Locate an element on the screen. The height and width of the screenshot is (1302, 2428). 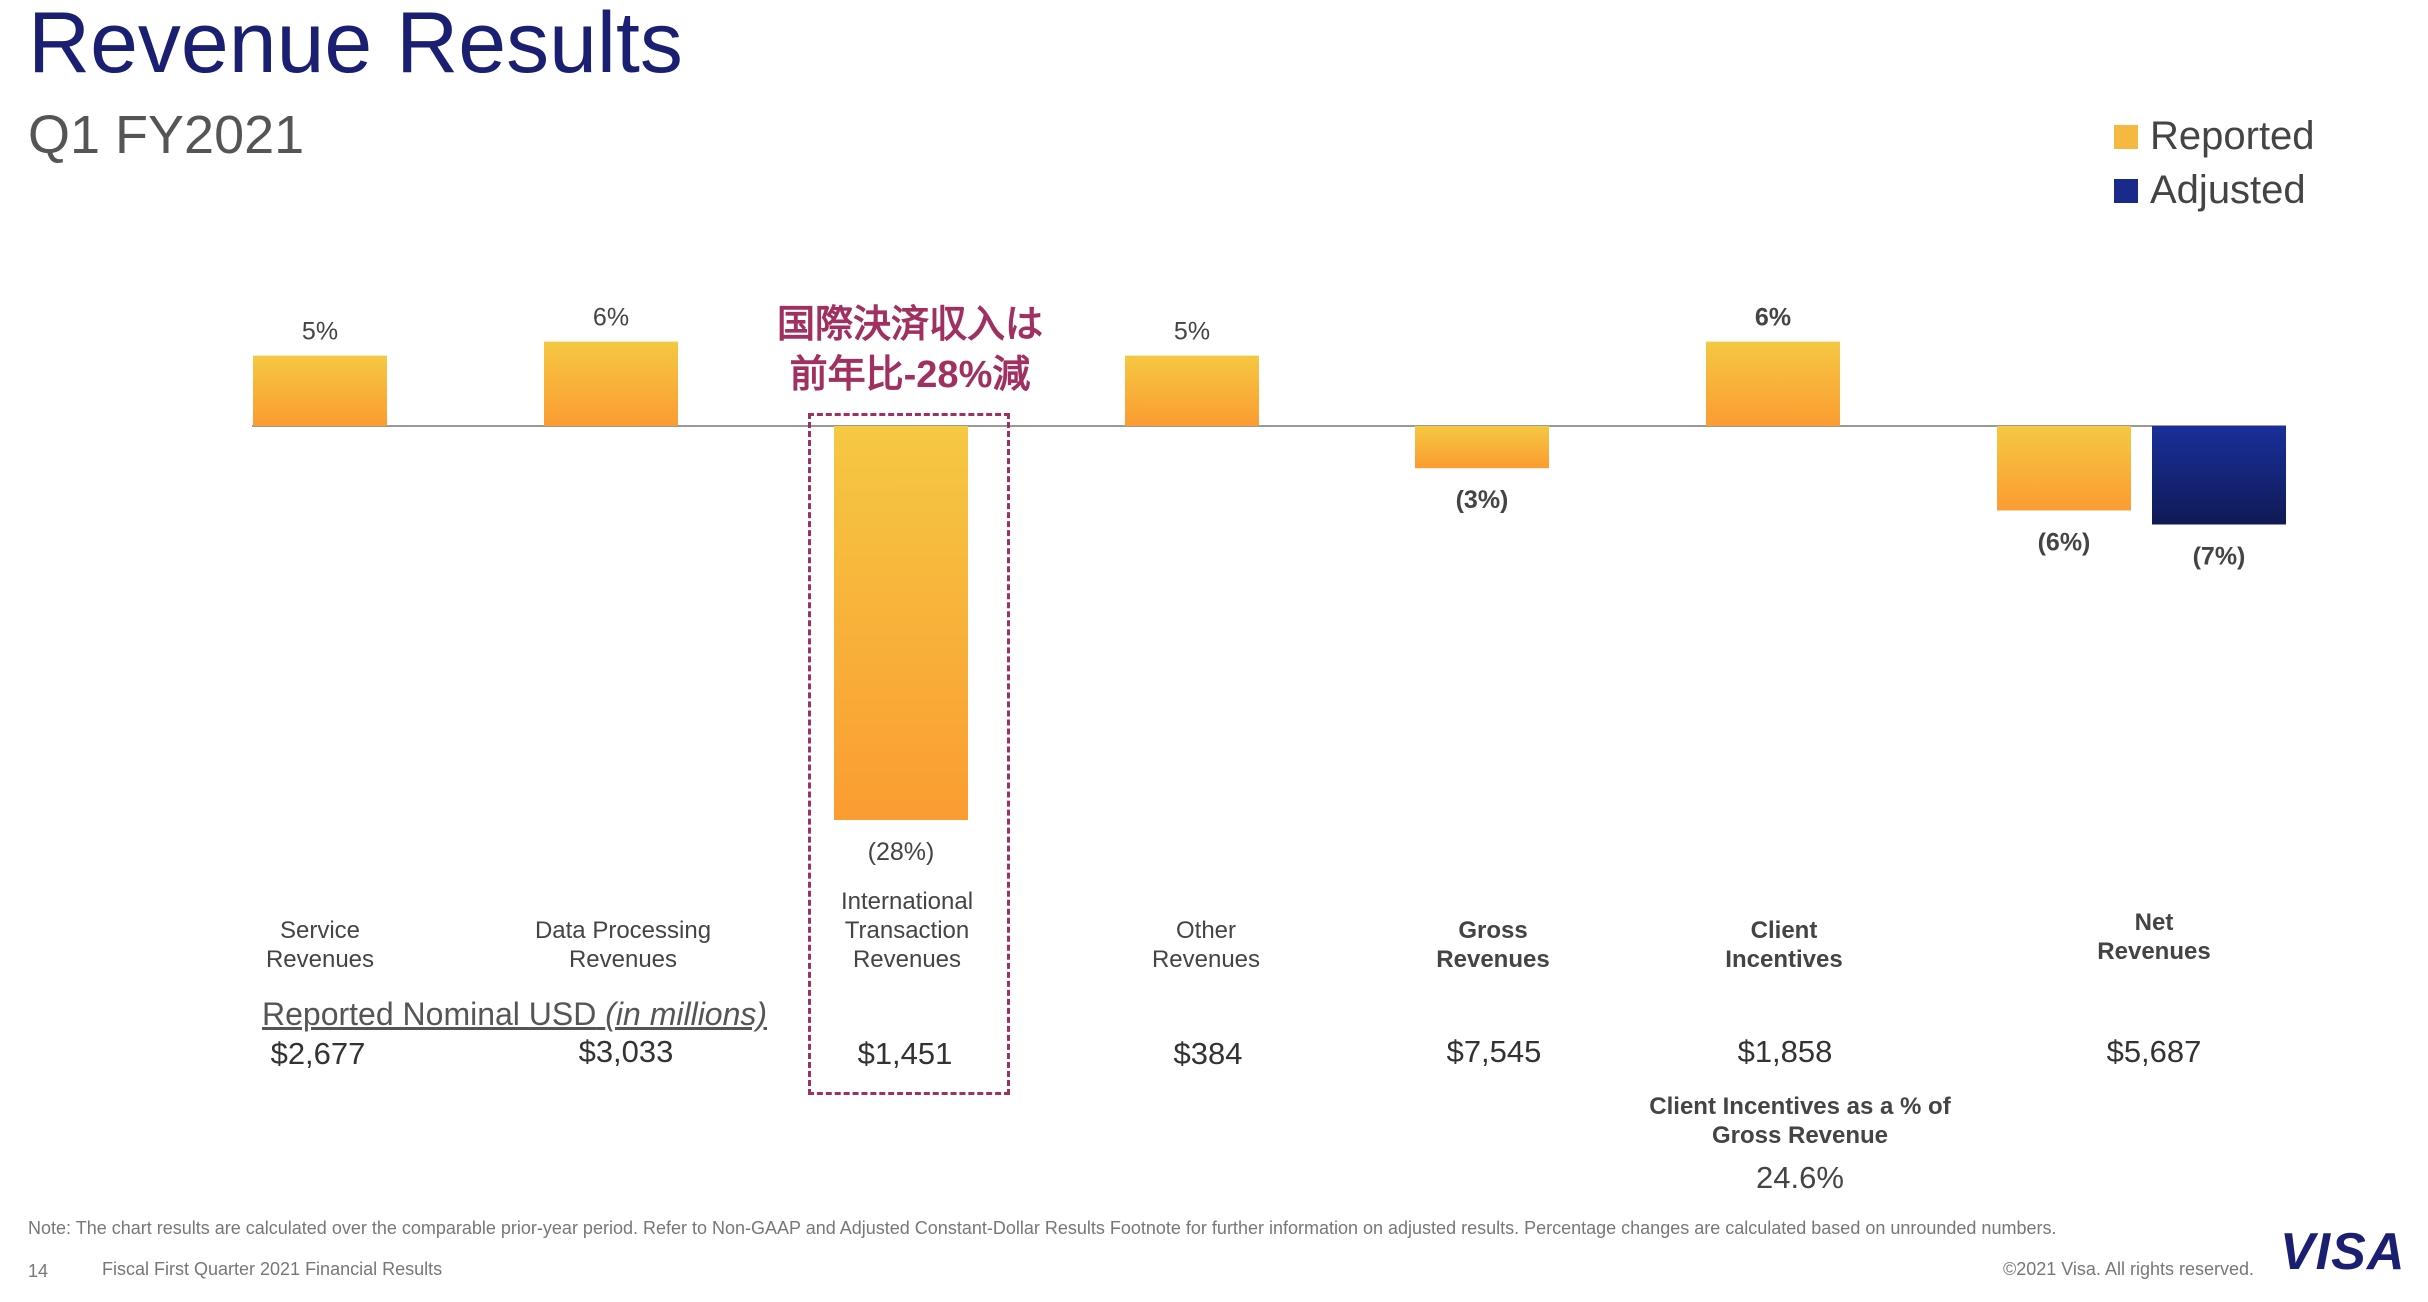
annotation-line-1: 国際決済収入は is located at coordinates (909, 325).